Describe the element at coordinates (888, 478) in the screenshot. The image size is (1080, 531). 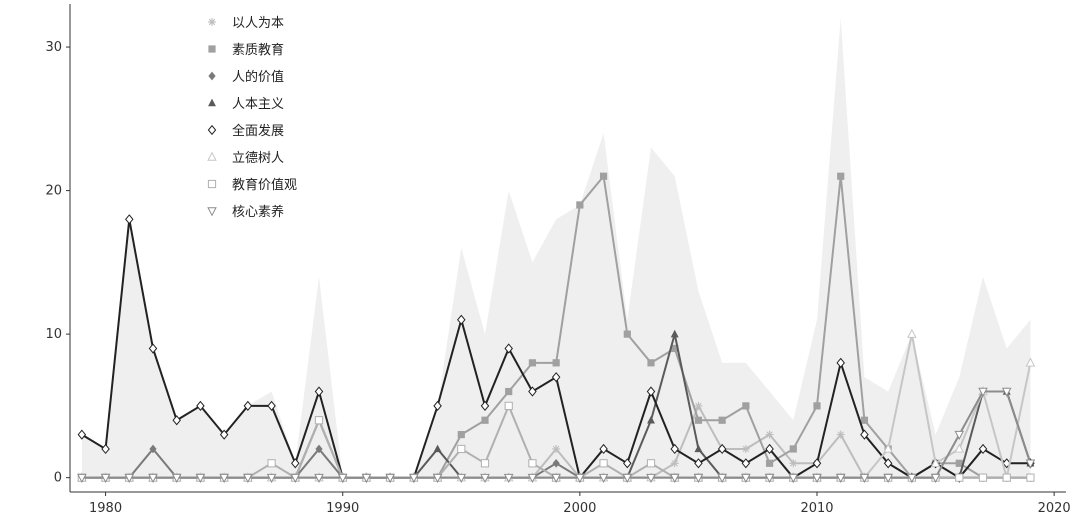
I see `data-point-8-2013` at that location.